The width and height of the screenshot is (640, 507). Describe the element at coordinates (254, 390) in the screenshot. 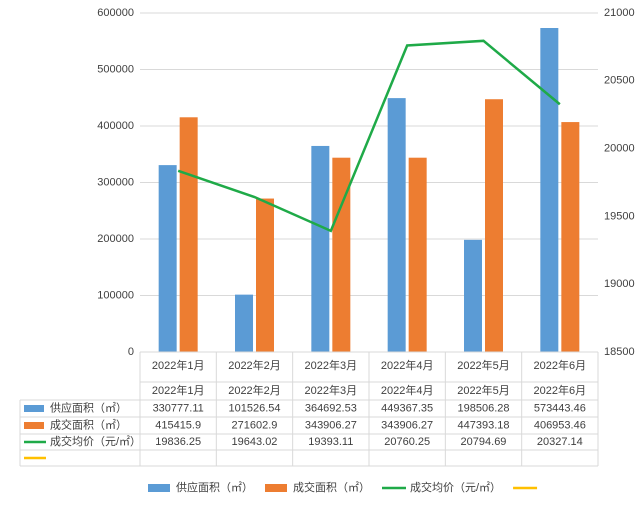

I see `table-header: 2022年2月` at that location.